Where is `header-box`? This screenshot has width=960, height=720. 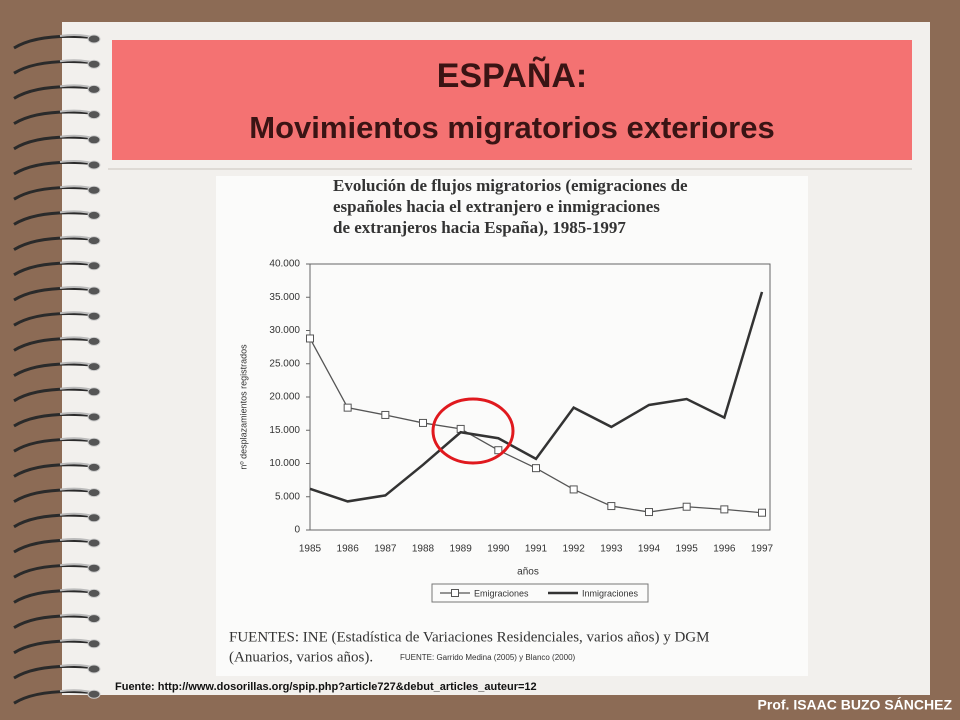 header-box is located at coordinates (512, 100).